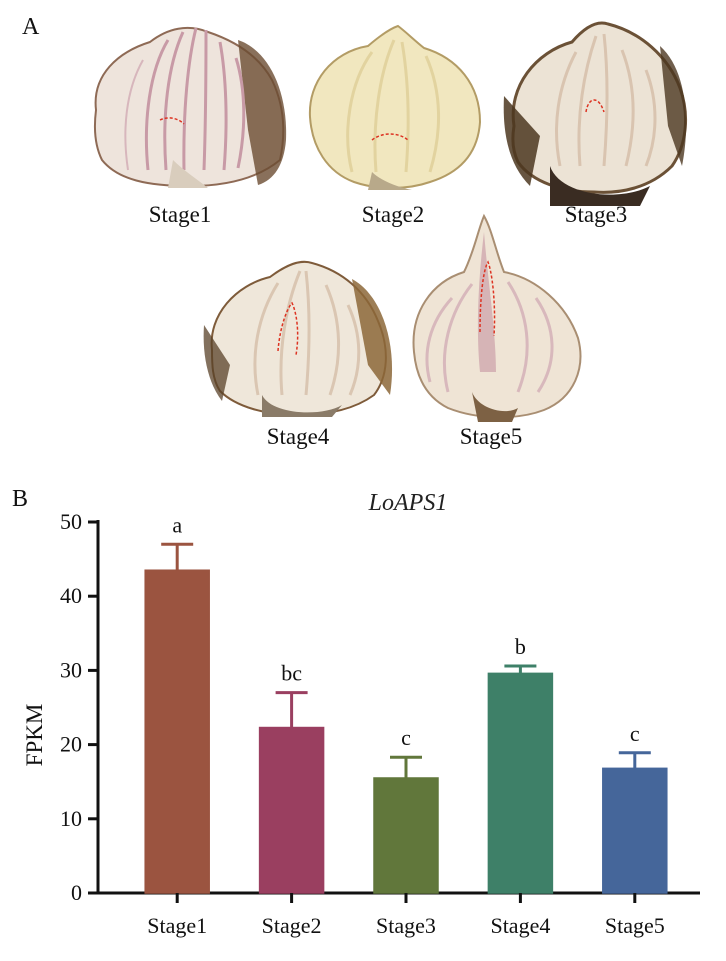 The height and width of the screenshot is (961, 726). What do you see at coordinates (635, 925) in the screenshot?
I see `x-tick-label-stage5: Stage5` at bounding box center [635, 925].